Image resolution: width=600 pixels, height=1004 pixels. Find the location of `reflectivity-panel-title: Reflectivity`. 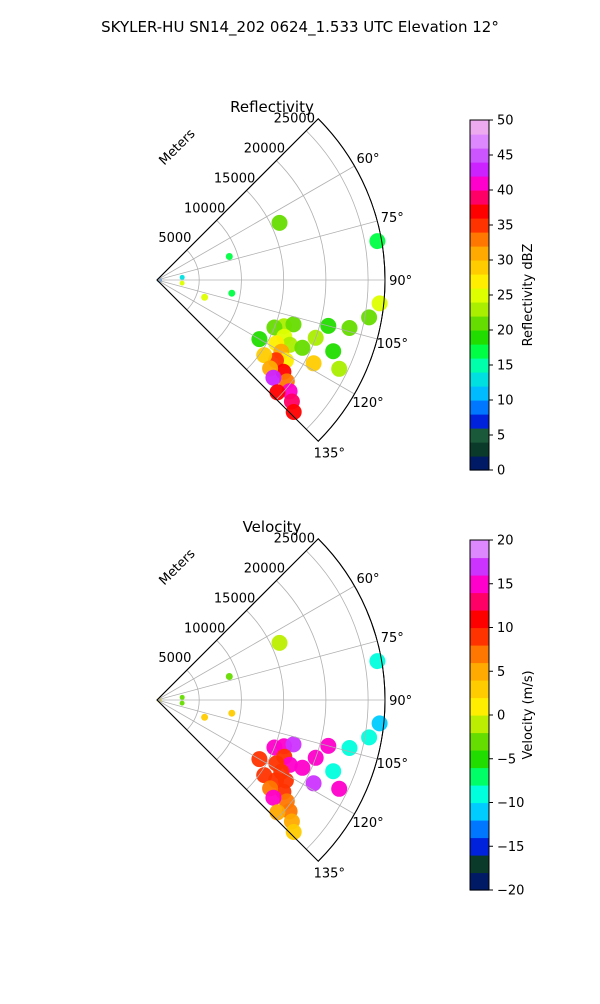

reflectivity-panel-title: Reflectivity is located at coordinates (272, 107).